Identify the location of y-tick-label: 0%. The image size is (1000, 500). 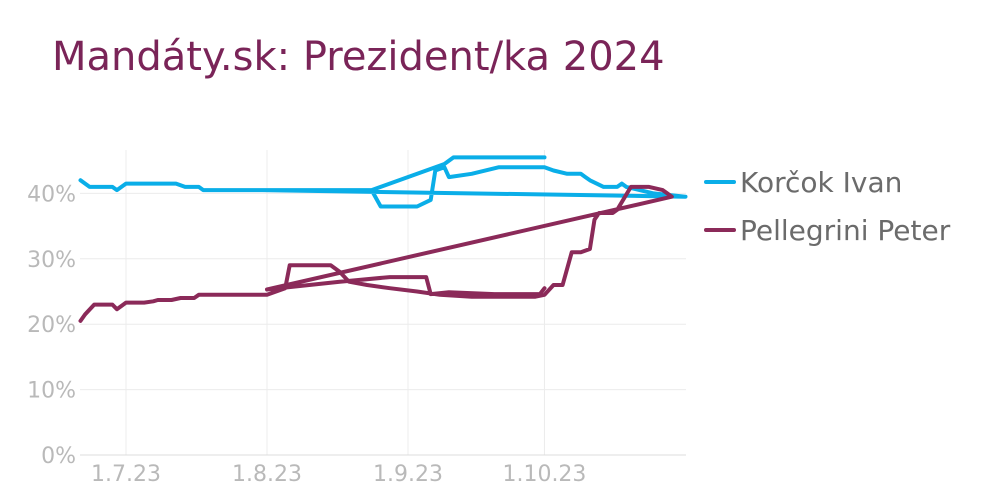
(58, 456).